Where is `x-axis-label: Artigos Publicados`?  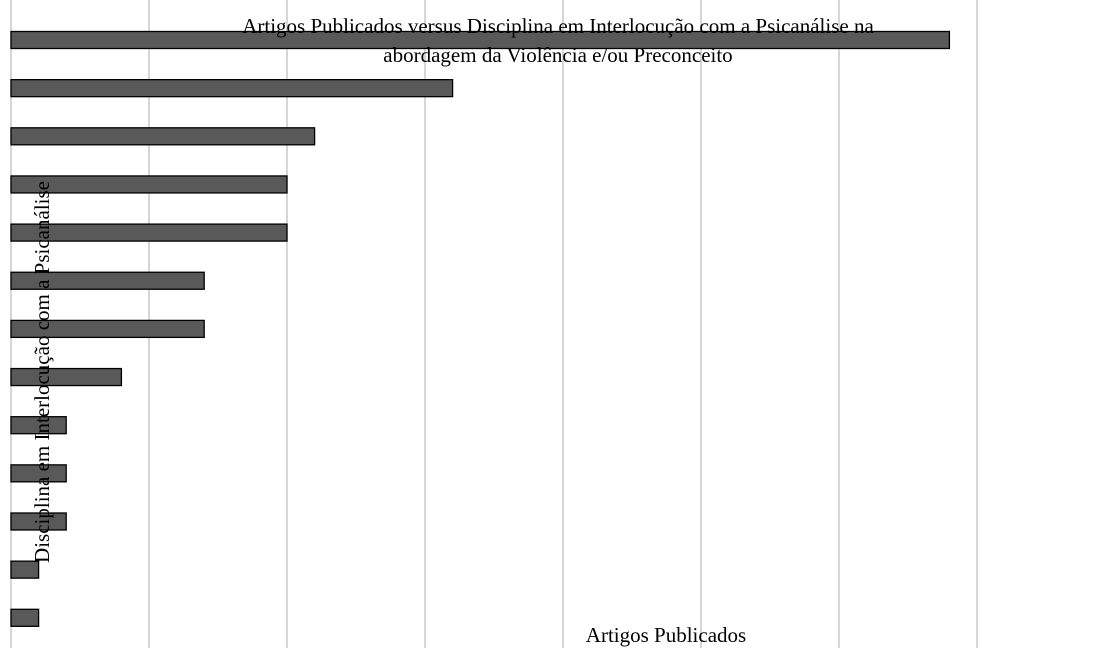
x-axis-label: Artigos Publicados is located at coordinates (666, 635).